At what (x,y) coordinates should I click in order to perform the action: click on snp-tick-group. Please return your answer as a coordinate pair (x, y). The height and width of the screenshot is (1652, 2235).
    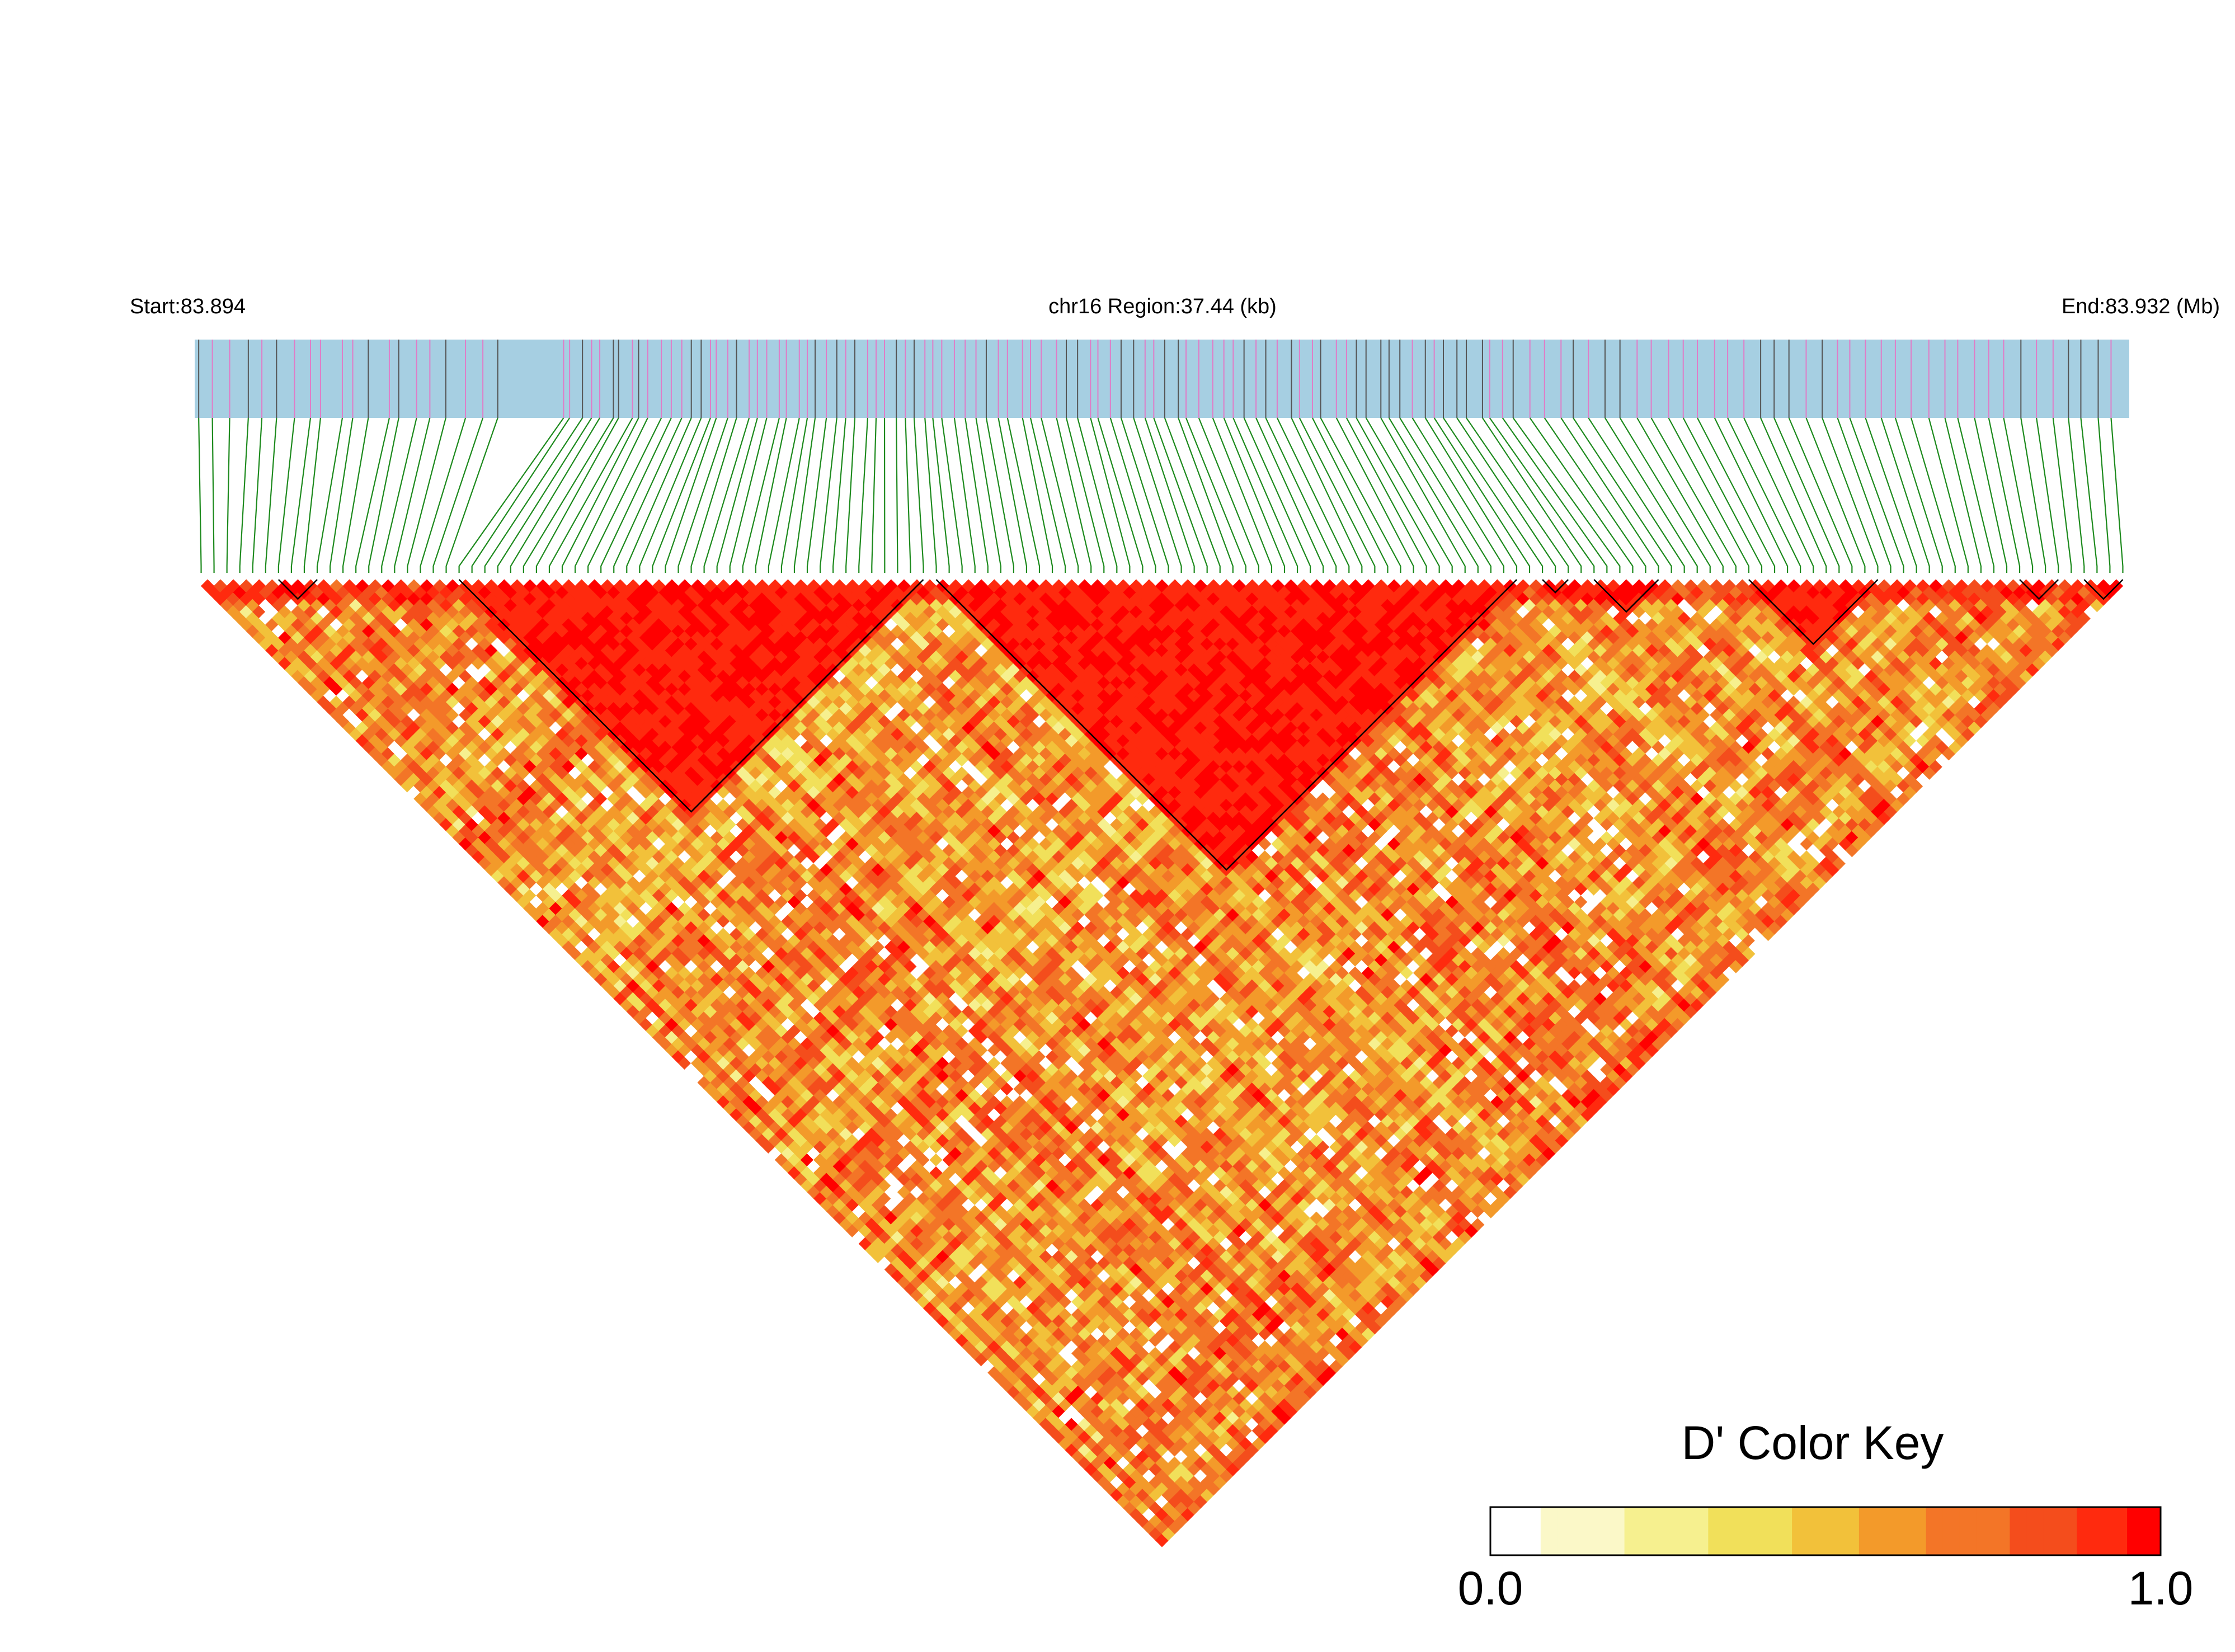
    Looking at the image, I should click on (1155, 379).